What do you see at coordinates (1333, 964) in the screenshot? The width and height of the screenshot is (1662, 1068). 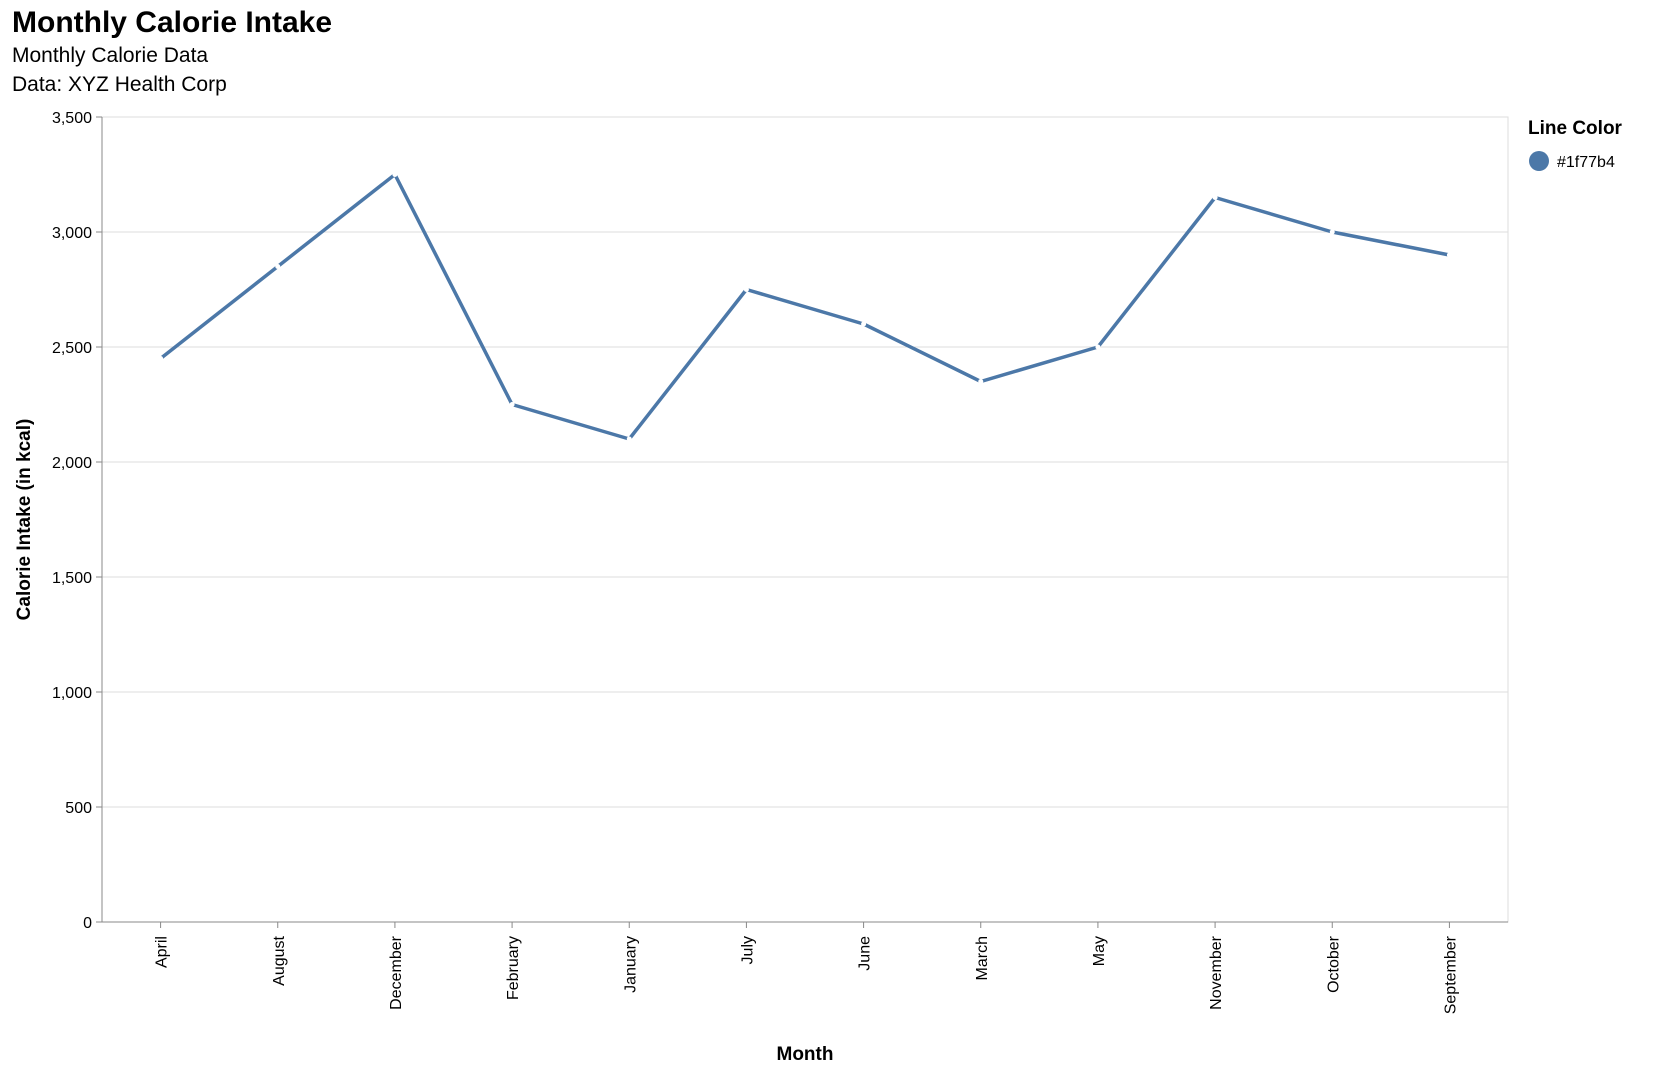 I see `x-tick-label: October` at bounding box center [1333, 964].